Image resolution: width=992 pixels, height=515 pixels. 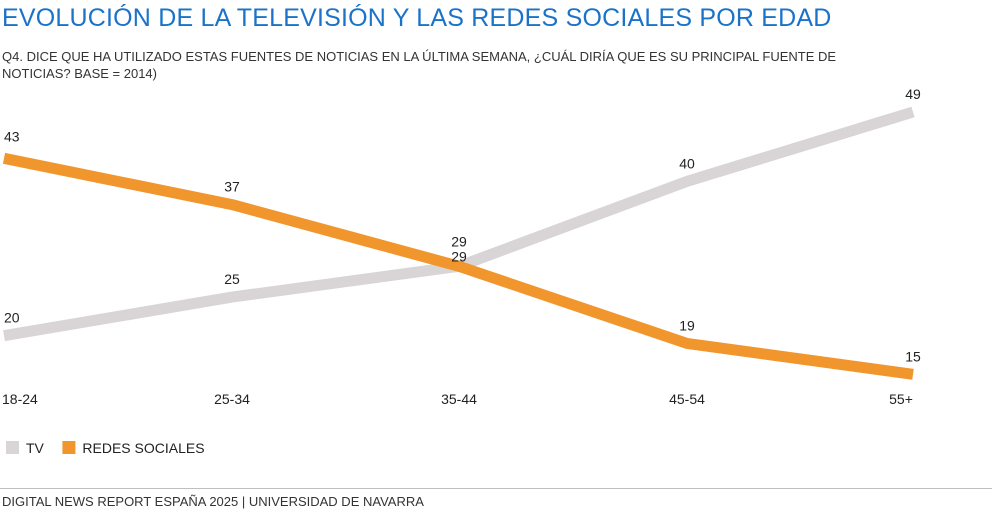 What do you see at coordinates (913, 356) in the screenshot?
I see `data-label: 15` at bounding box center [913, 356].